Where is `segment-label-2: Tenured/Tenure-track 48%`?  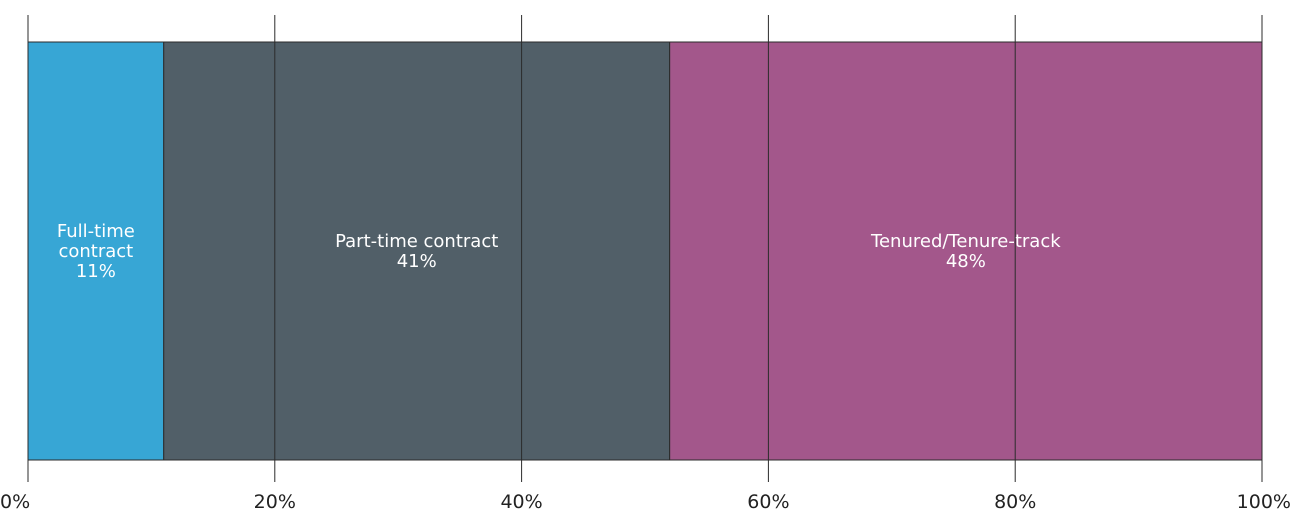
segment-label-2: Tenured/Tenure-track 48% is located at coordinates (965, 251).